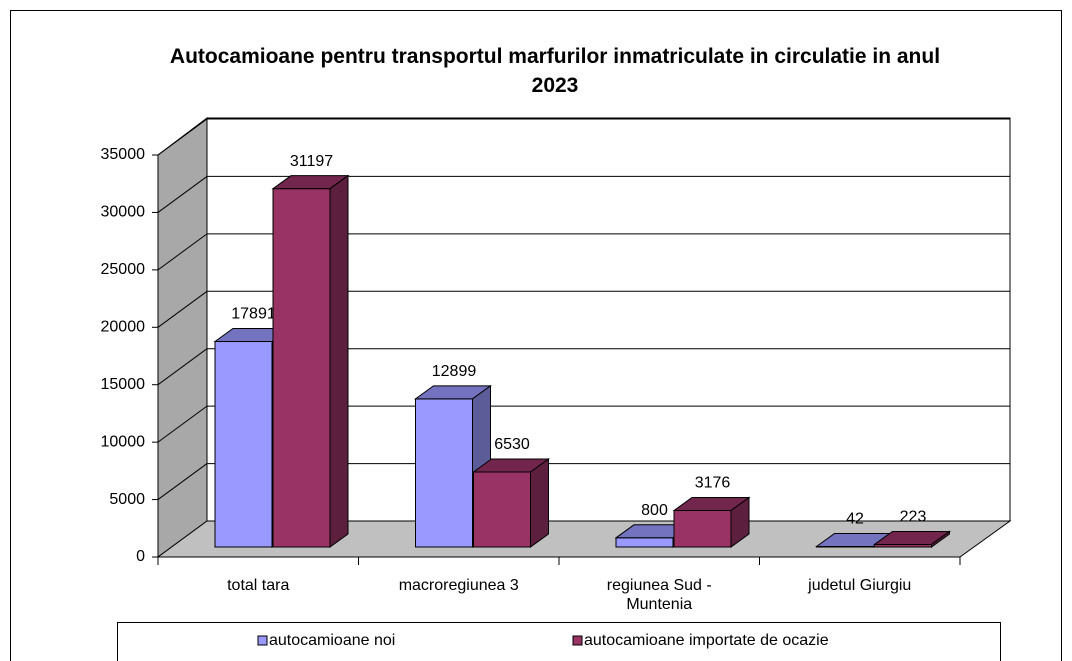 Image resolution: width=1072 pixels, height=661 pixels. What do you see at coordinates (659, 595) in the screenshot?
I see `x-tick-label: regiunea Sud - Muntenia` at bounding box center [659, 595].